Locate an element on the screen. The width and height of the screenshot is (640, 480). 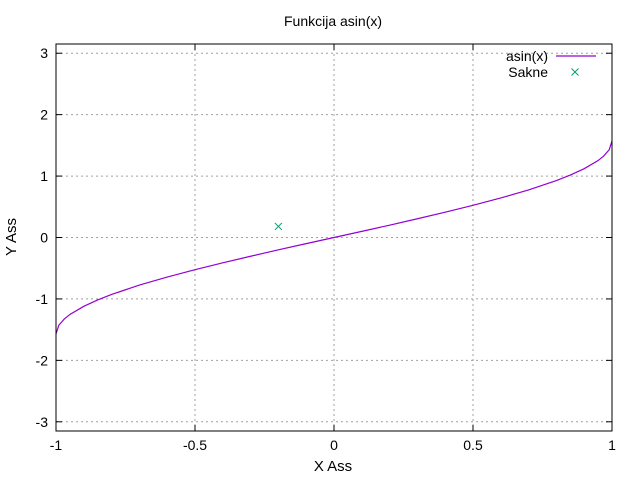
x-axis-label: X Ass is located at coordinates (333, 466).